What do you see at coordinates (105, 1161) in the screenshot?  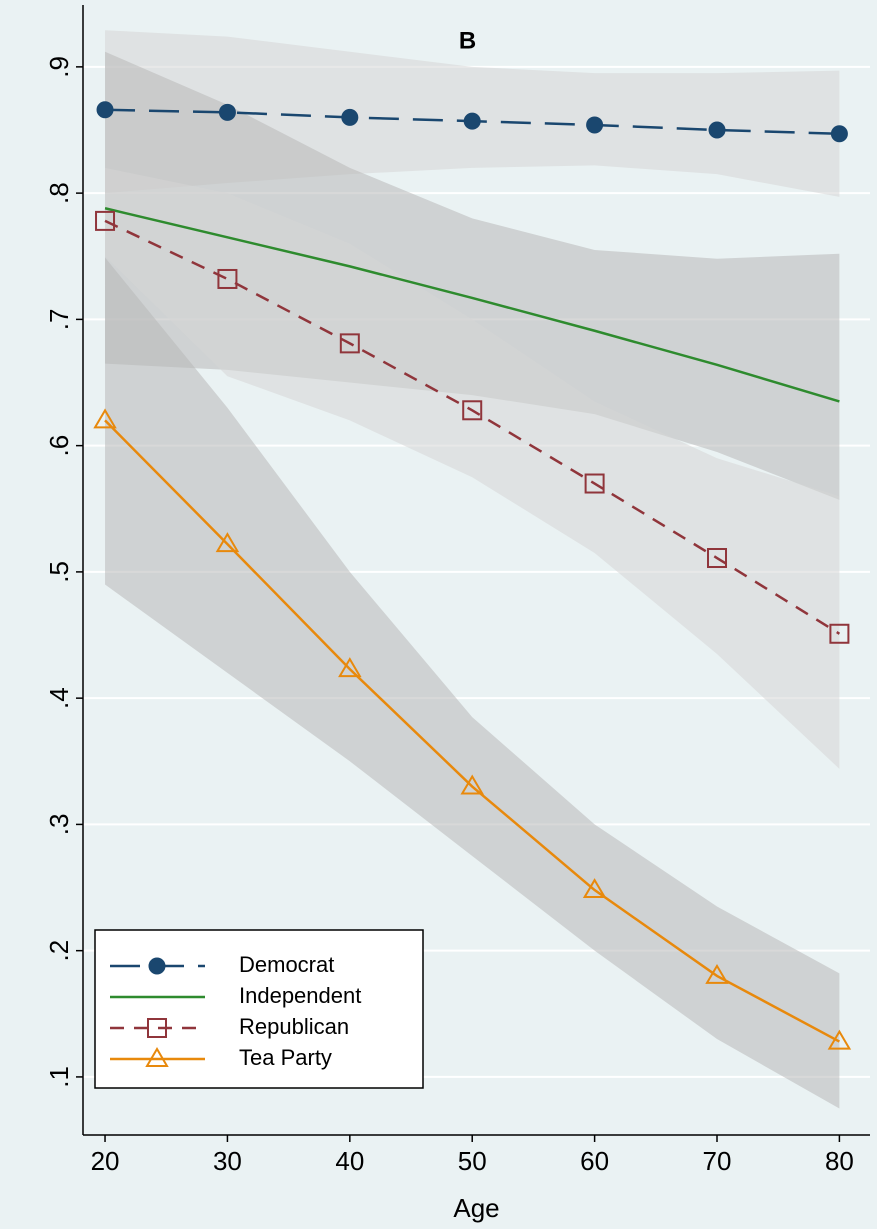 I see `x-tick-label: 20` at bounding box center [105, 1161].